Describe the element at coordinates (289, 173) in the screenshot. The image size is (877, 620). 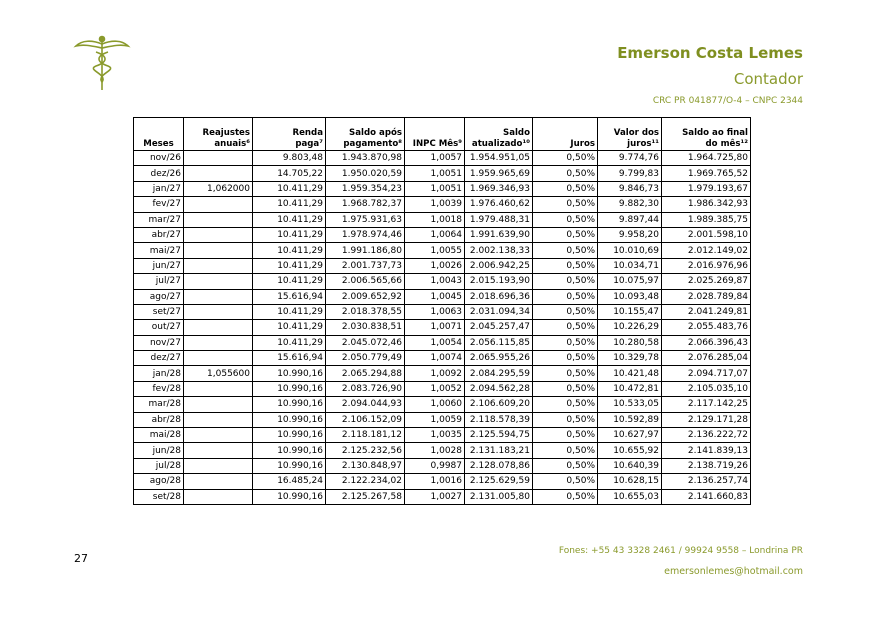
I see `table-cell: 14.705,22` at that location.